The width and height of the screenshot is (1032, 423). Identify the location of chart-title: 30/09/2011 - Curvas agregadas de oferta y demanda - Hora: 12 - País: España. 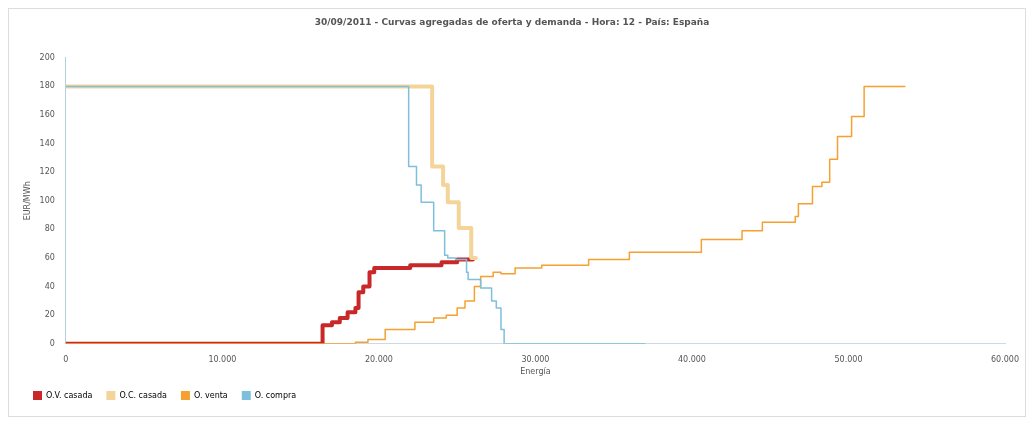
(512, 21).